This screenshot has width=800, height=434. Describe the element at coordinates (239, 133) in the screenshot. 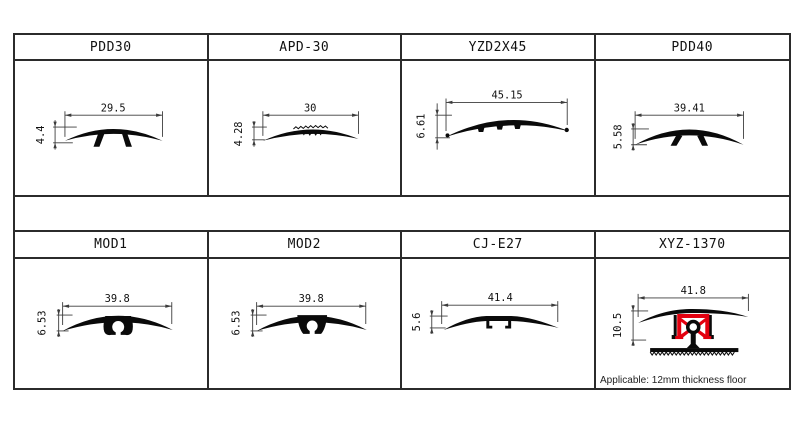

I see `height-dimension-label: 4.28` at that location.